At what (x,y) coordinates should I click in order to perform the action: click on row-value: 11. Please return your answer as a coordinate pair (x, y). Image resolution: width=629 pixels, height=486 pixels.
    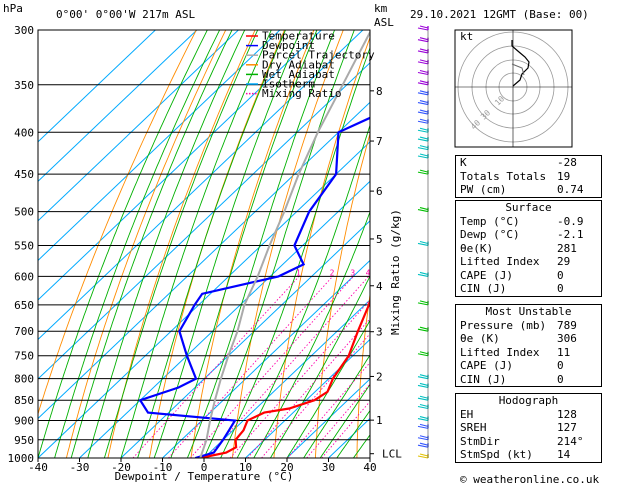
    Looking at the image, I should click on (564, 352).